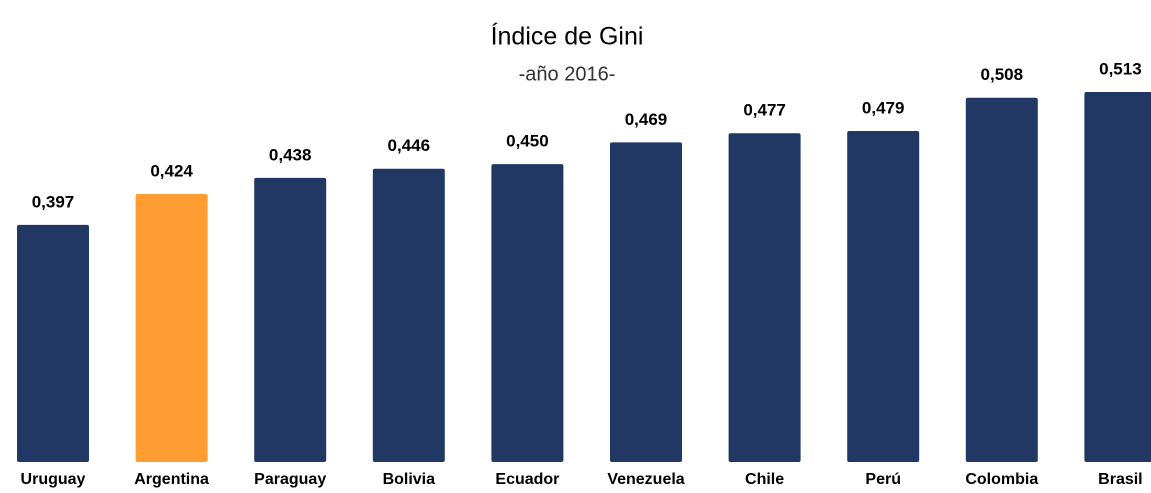 This screenshot has height=493, width=1151. What do you see at coordinates (645, 479) in the screenshot?
I see `x-tick-label: Venezuela` at bounding box center [645, 479].